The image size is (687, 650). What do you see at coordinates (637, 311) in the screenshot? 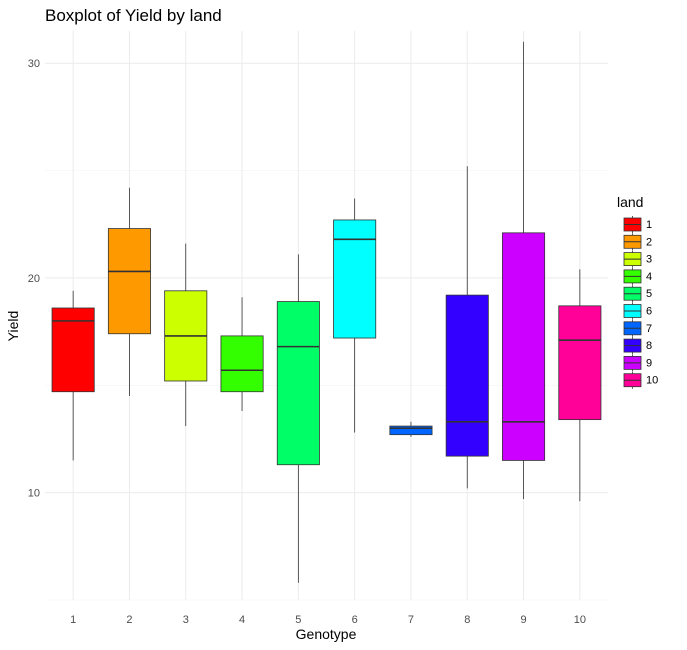
I see `legend-item-6: 6` at bounding box center [637, 311].